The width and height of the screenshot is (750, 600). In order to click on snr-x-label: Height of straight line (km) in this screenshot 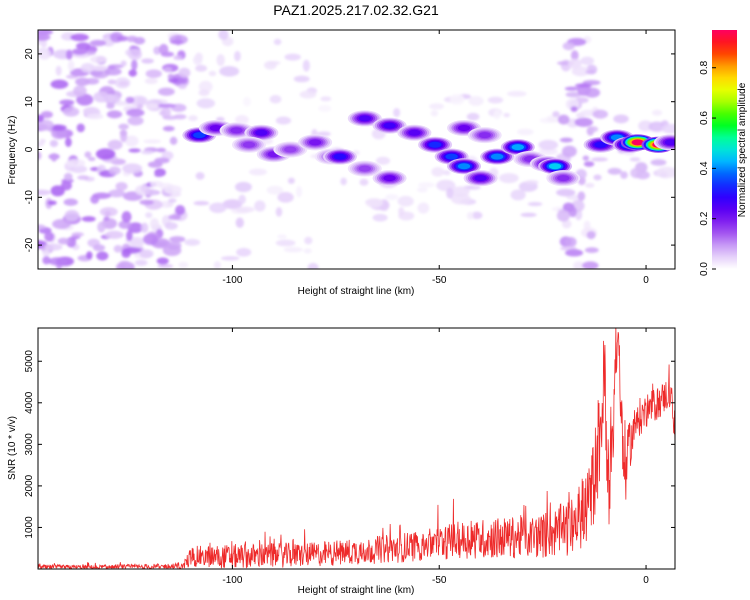, I will do `click(356, 590)`.